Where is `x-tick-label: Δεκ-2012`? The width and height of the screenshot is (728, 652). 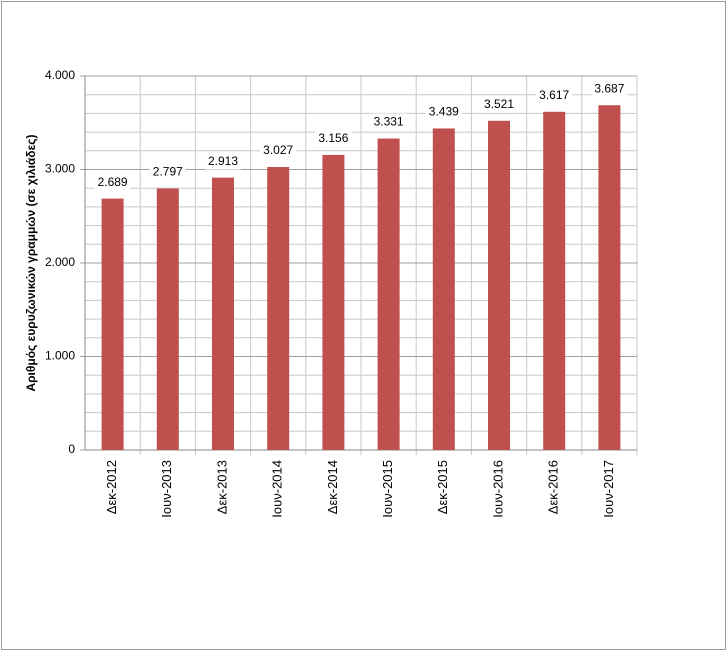
x-tick-label: Δεκ-2012 is located at coordinates (111, 487).